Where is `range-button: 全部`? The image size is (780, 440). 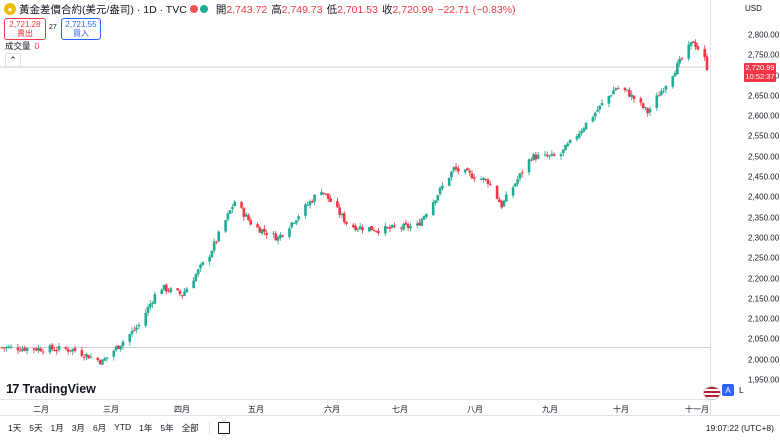 range-button: 全部 is located at coordinates (190, 428).